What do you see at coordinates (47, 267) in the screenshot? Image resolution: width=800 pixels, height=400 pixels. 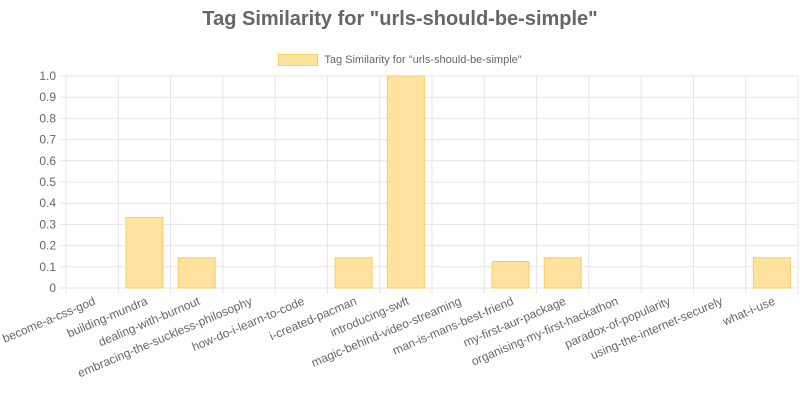 I see `y-tick-label: 0.1` at bounding box center [47, 267].